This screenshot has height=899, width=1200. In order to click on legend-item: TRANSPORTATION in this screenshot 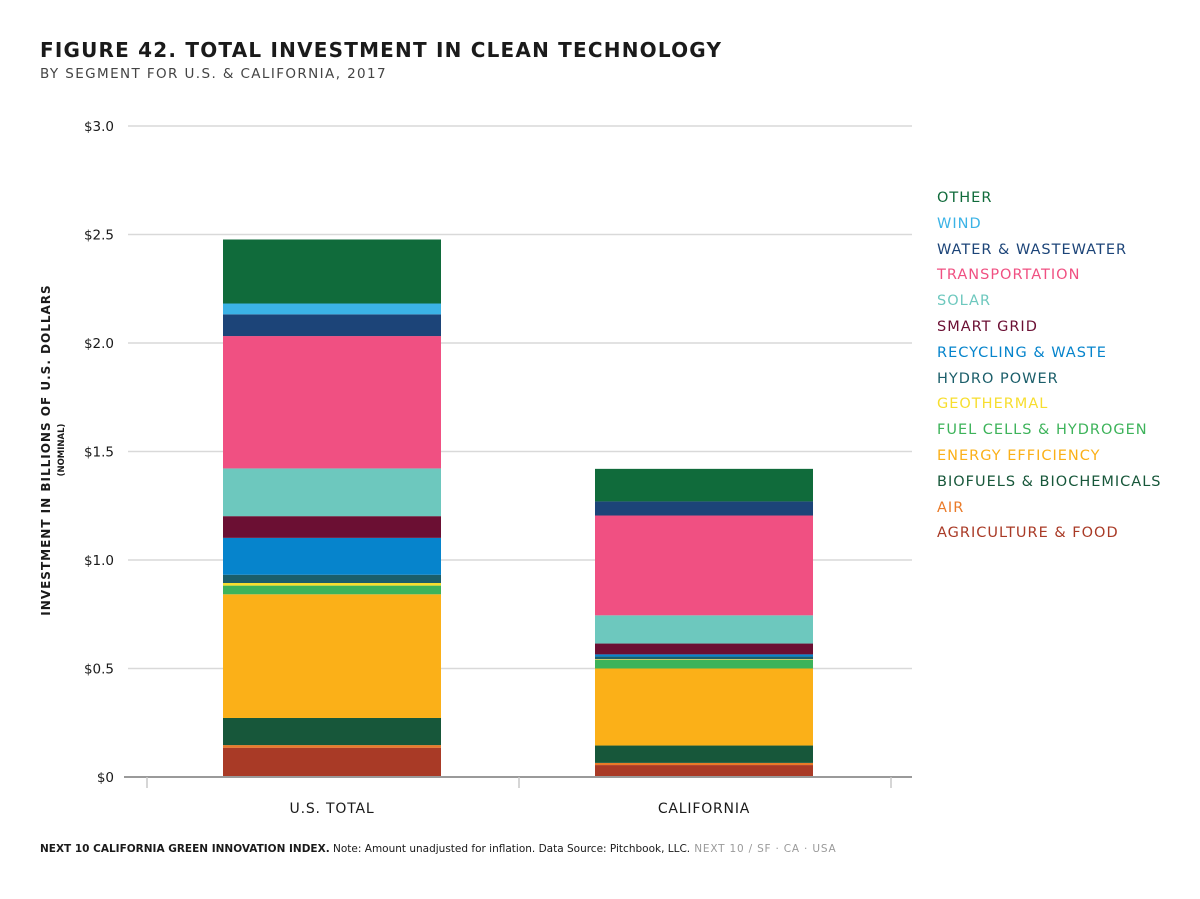, I will do `click(1009, 275)`.